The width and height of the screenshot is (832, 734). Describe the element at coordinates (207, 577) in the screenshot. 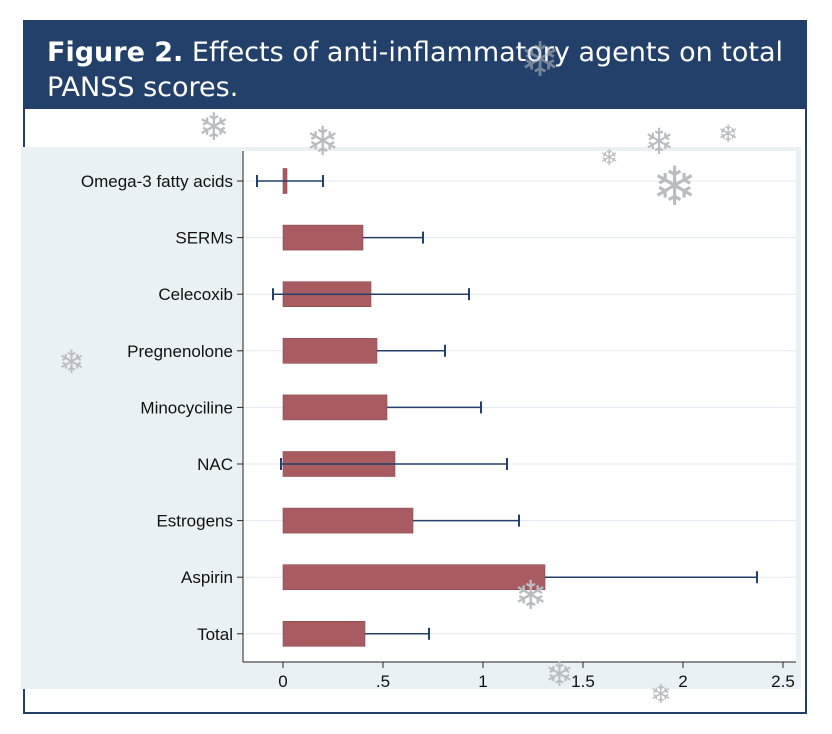

I see `y-tick-label: Aspirin` at that location.